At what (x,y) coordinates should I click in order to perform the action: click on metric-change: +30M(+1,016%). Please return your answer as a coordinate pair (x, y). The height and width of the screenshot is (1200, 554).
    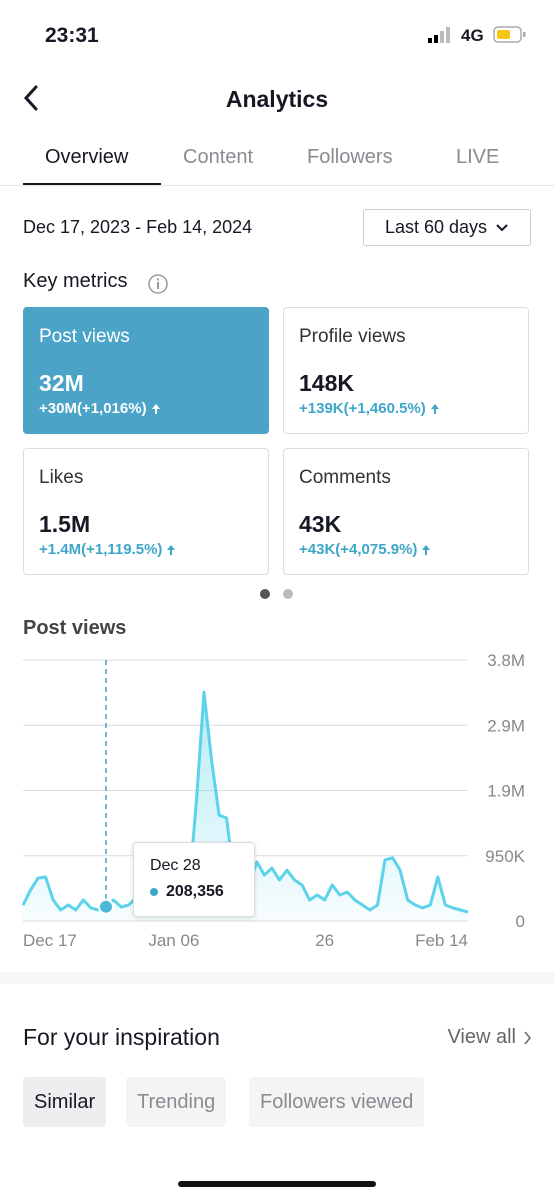
    Looking at the image, I should click on (100, 408).